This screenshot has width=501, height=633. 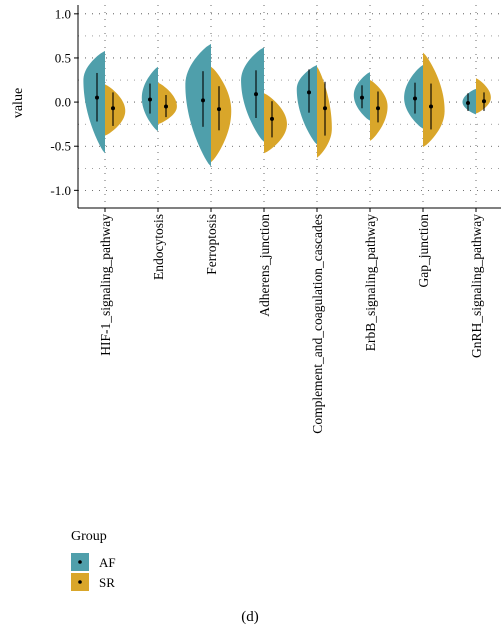 What do you see at coordinates (60, 146) in the screenshot?
I see `y-tick-label: -0.5` at bounding box center [60, 146].